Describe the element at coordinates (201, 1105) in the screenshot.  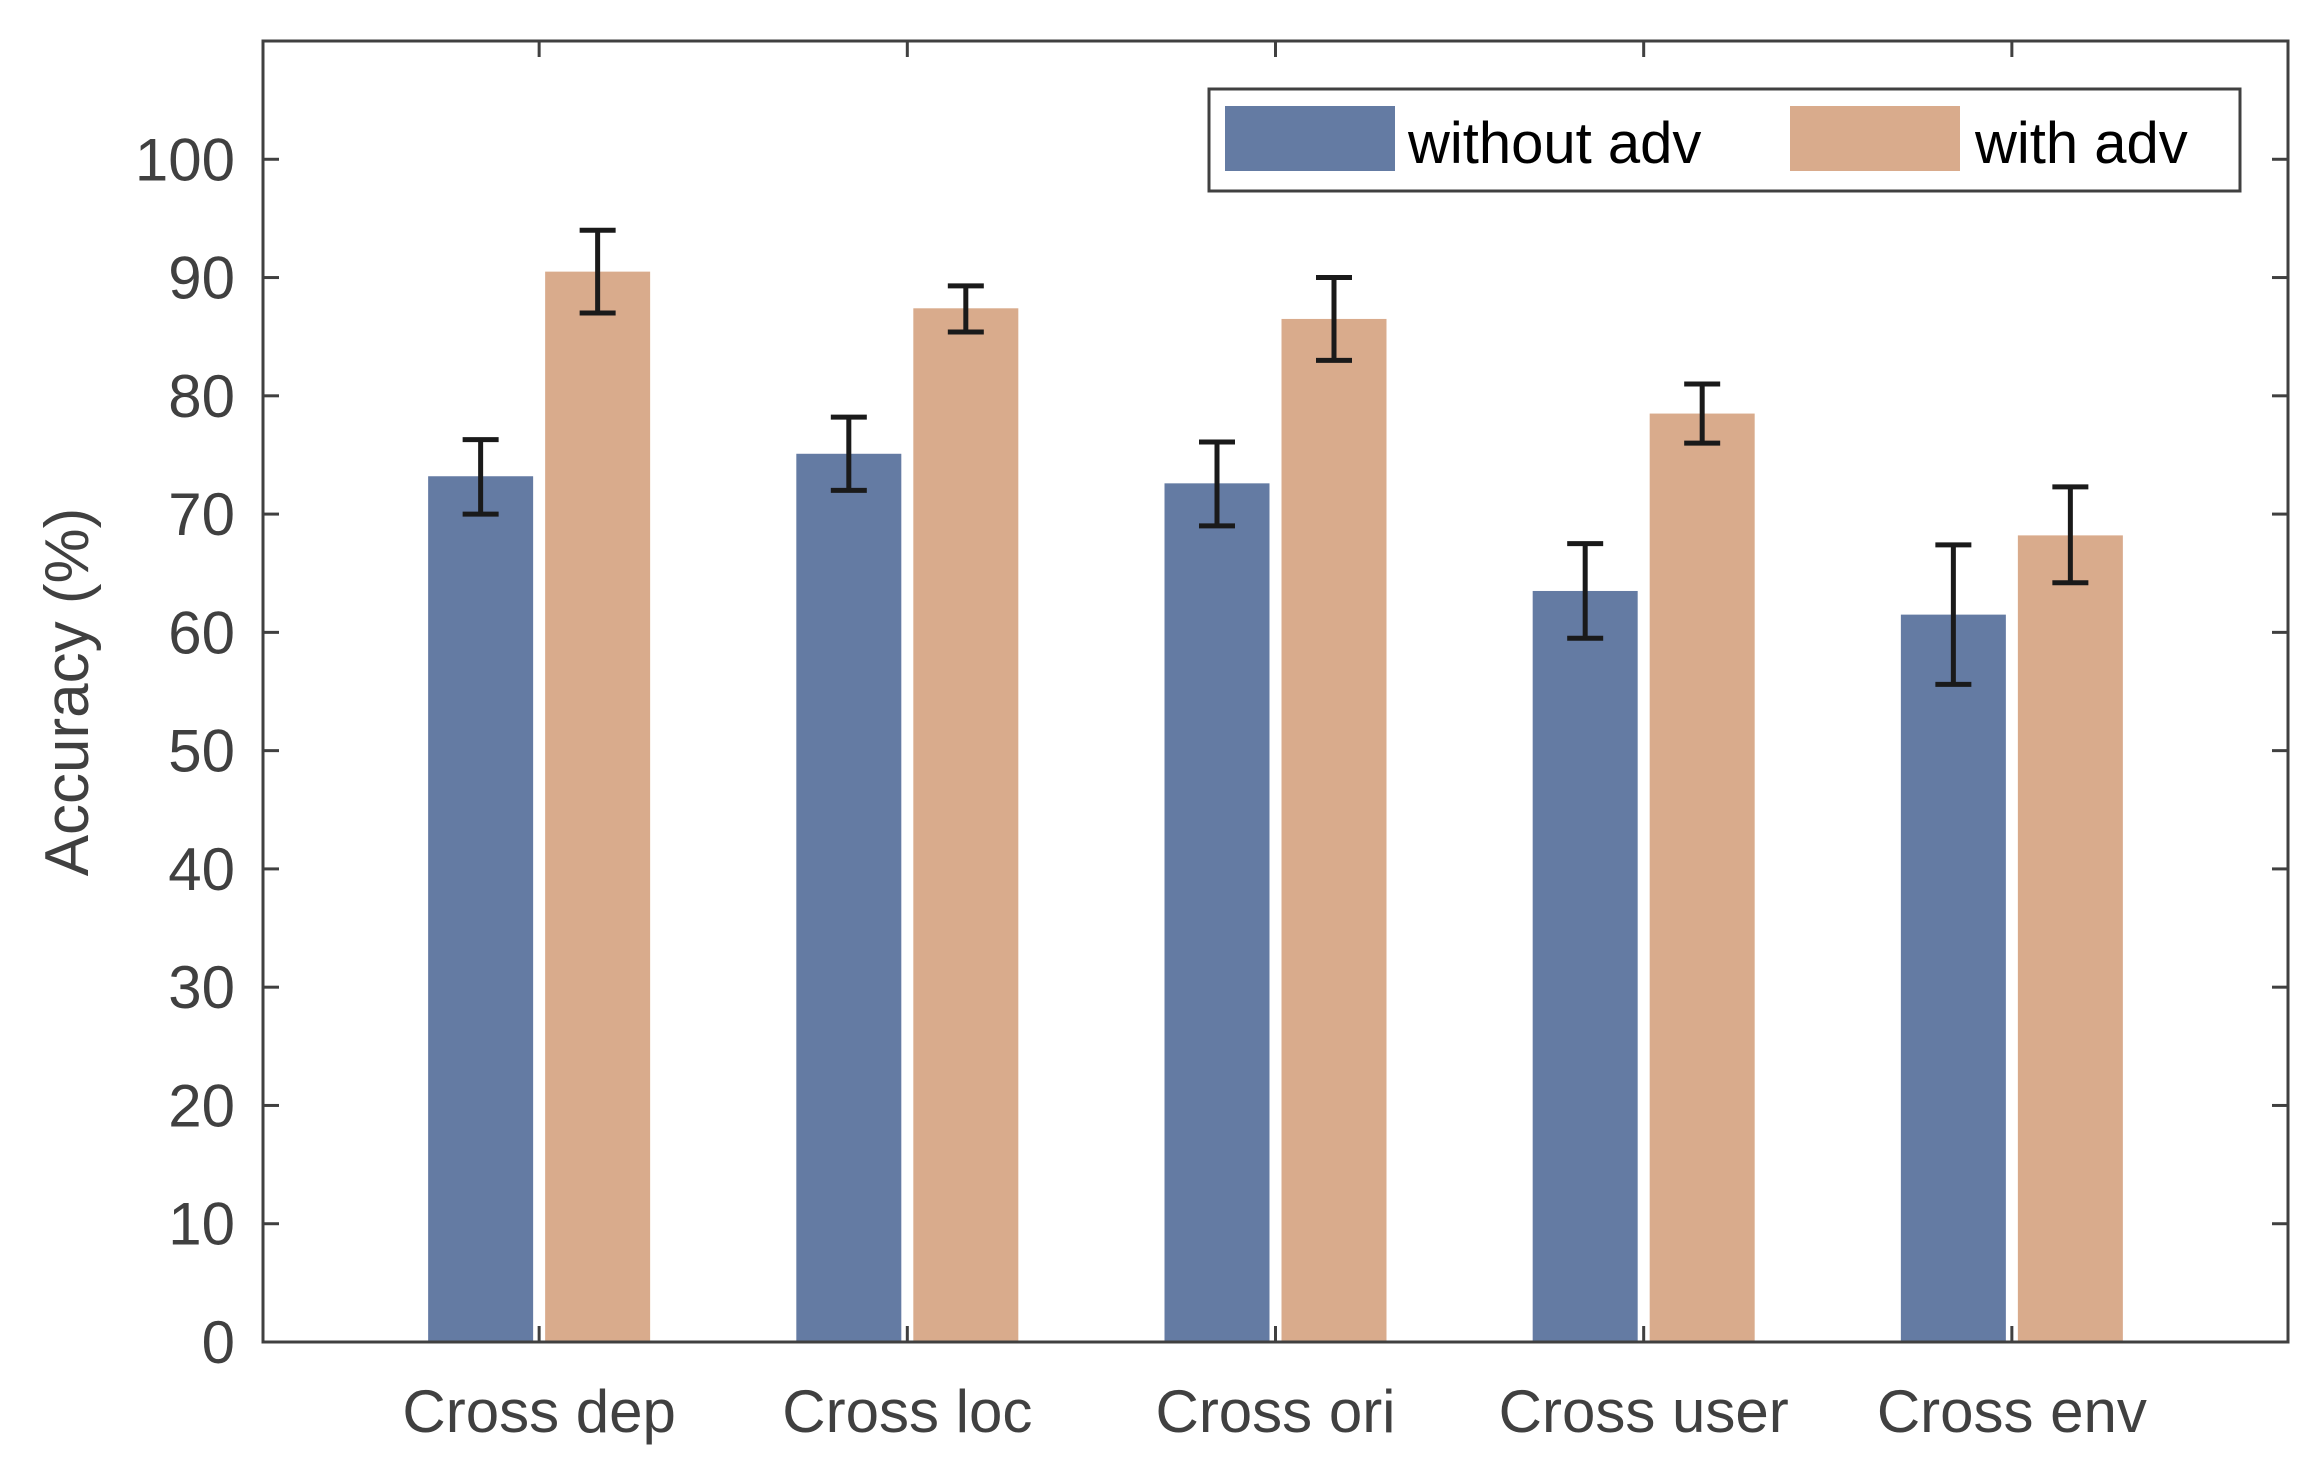
I see `y-tick-label-20: 20` at that location.